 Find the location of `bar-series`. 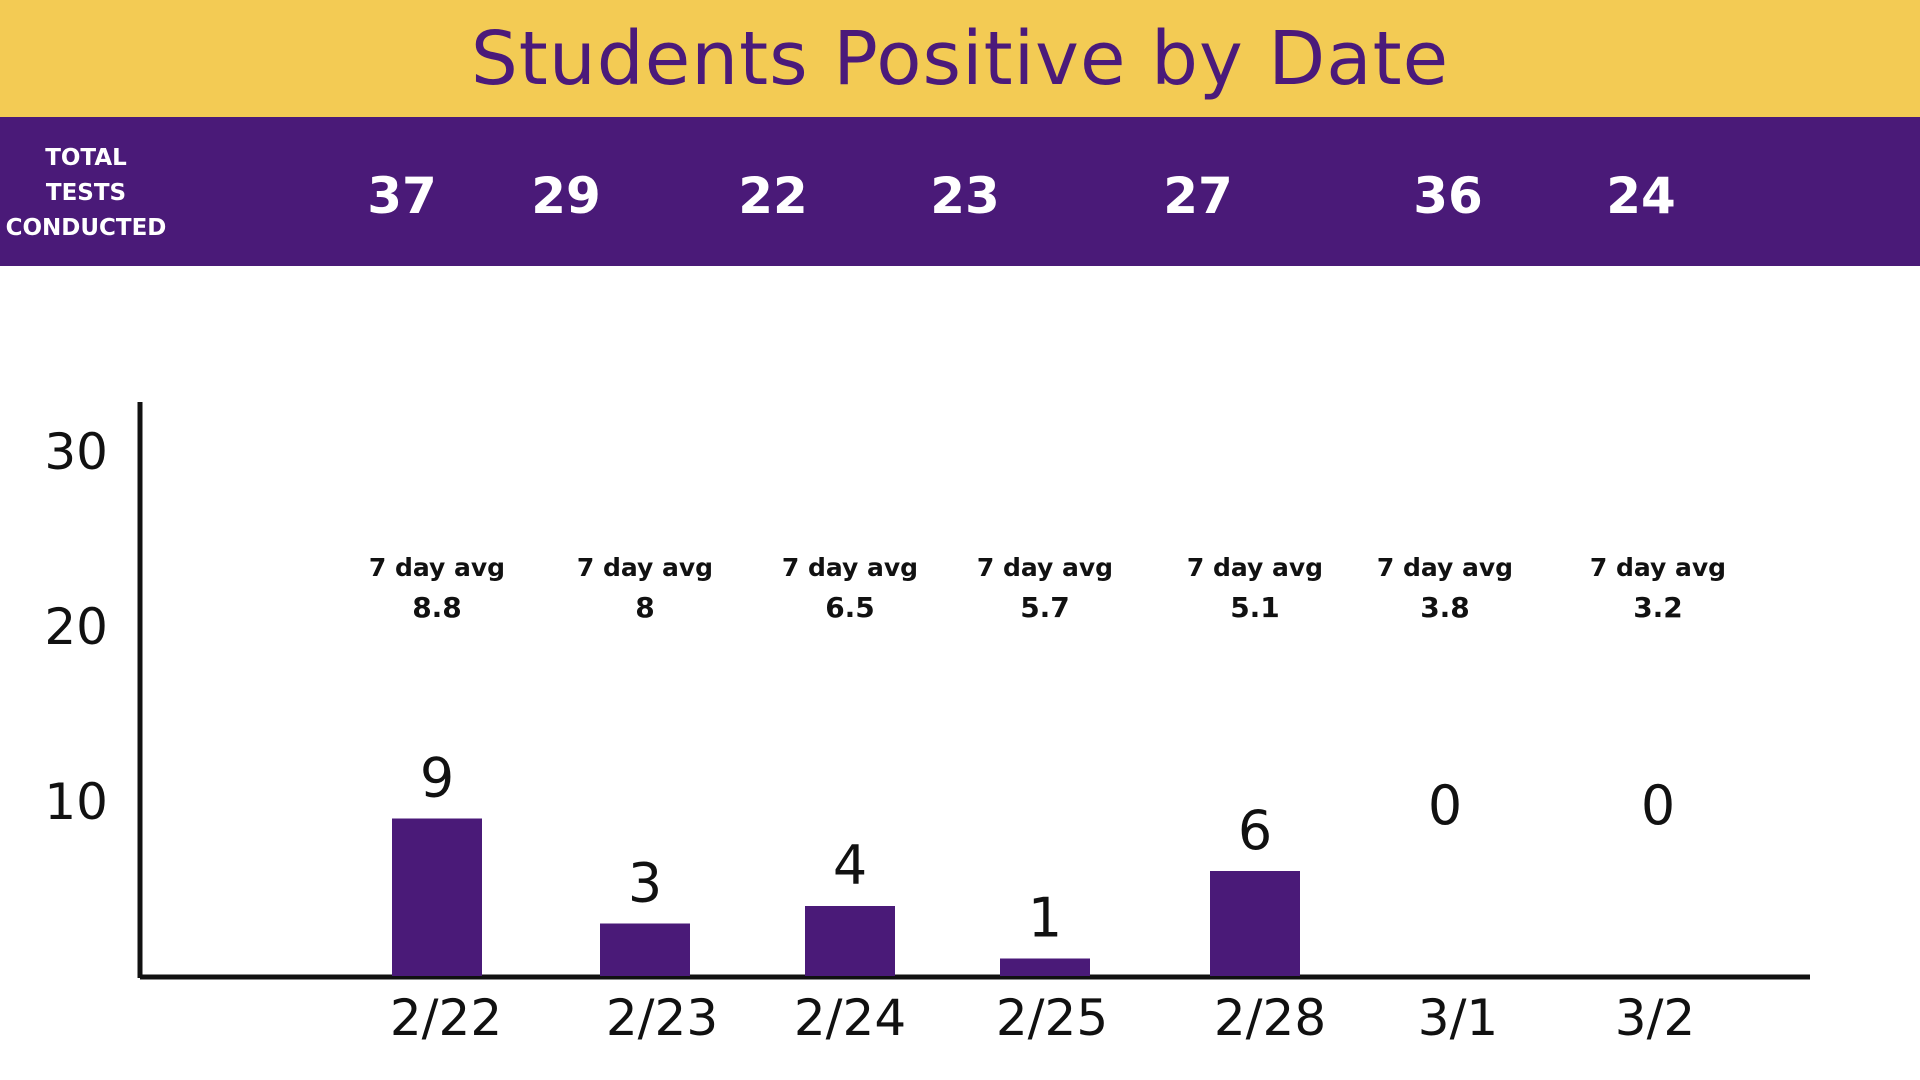

bar-series is located at coordinates (846, 897).